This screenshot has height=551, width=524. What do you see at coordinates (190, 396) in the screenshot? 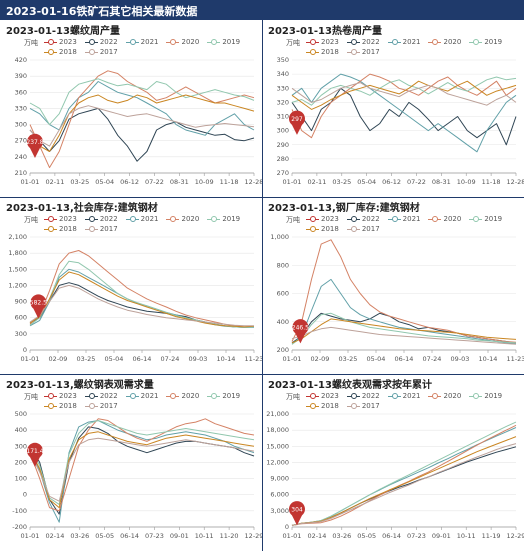
I see `legend-label: 2020` at bounding box center [190, 396].